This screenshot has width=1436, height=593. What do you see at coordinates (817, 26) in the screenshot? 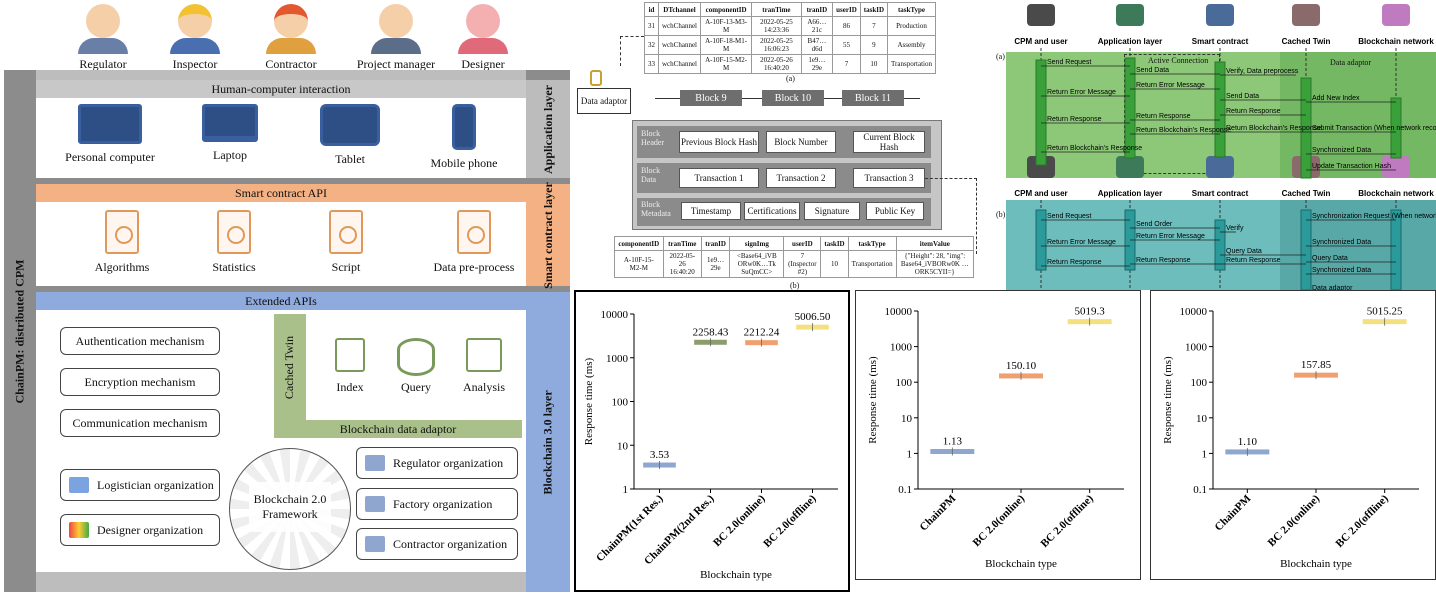
I see `table-cell: A66…21c` at bounding box center [817, 26].